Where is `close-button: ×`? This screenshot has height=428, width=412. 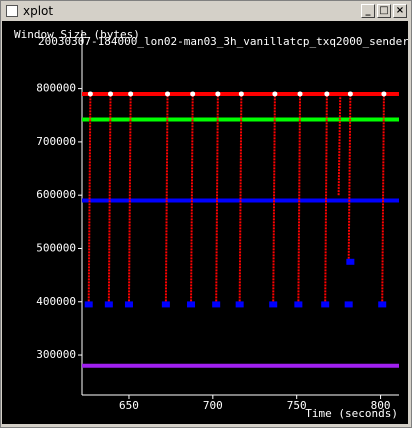 close-button: × is located at coordinates (400, 11).